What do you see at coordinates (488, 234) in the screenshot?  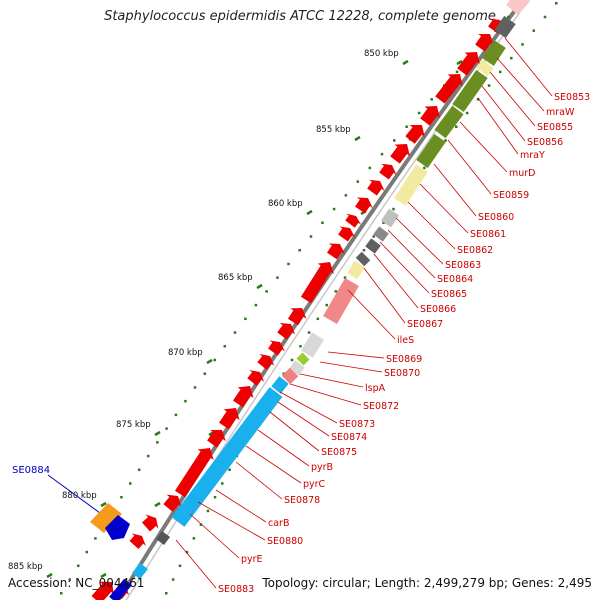 I see `gene-label: SE0861` at bounding box center [488, 234].